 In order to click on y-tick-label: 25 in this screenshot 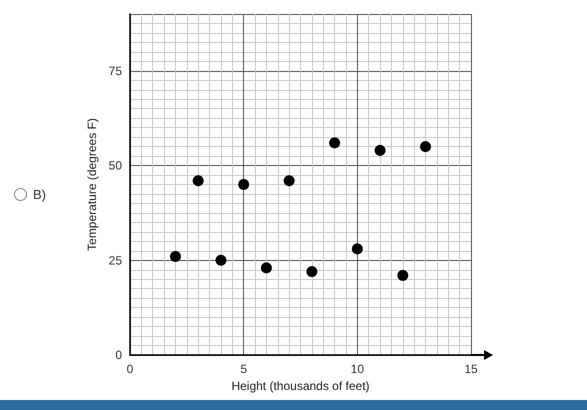, I will do `click(115, 260)`.